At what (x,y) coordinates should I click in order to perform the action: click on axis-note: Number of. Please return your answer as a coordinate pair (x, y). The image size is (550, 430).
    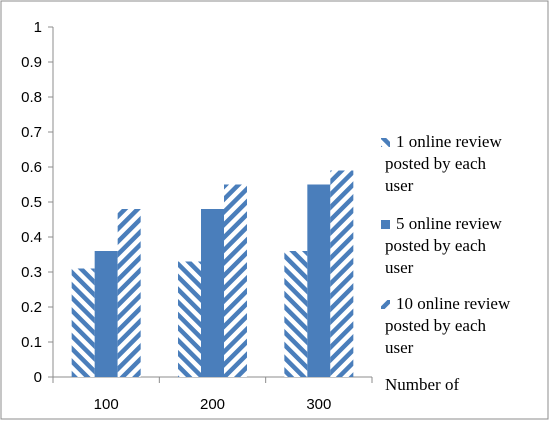
    Looking at the image, I should click on (422, 384).